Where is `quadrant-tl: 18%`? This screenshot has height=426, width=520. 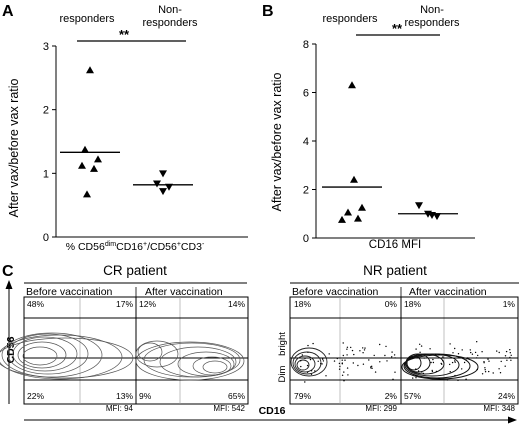
quadrant-tl: 18% is located at coordinates (302, 304).